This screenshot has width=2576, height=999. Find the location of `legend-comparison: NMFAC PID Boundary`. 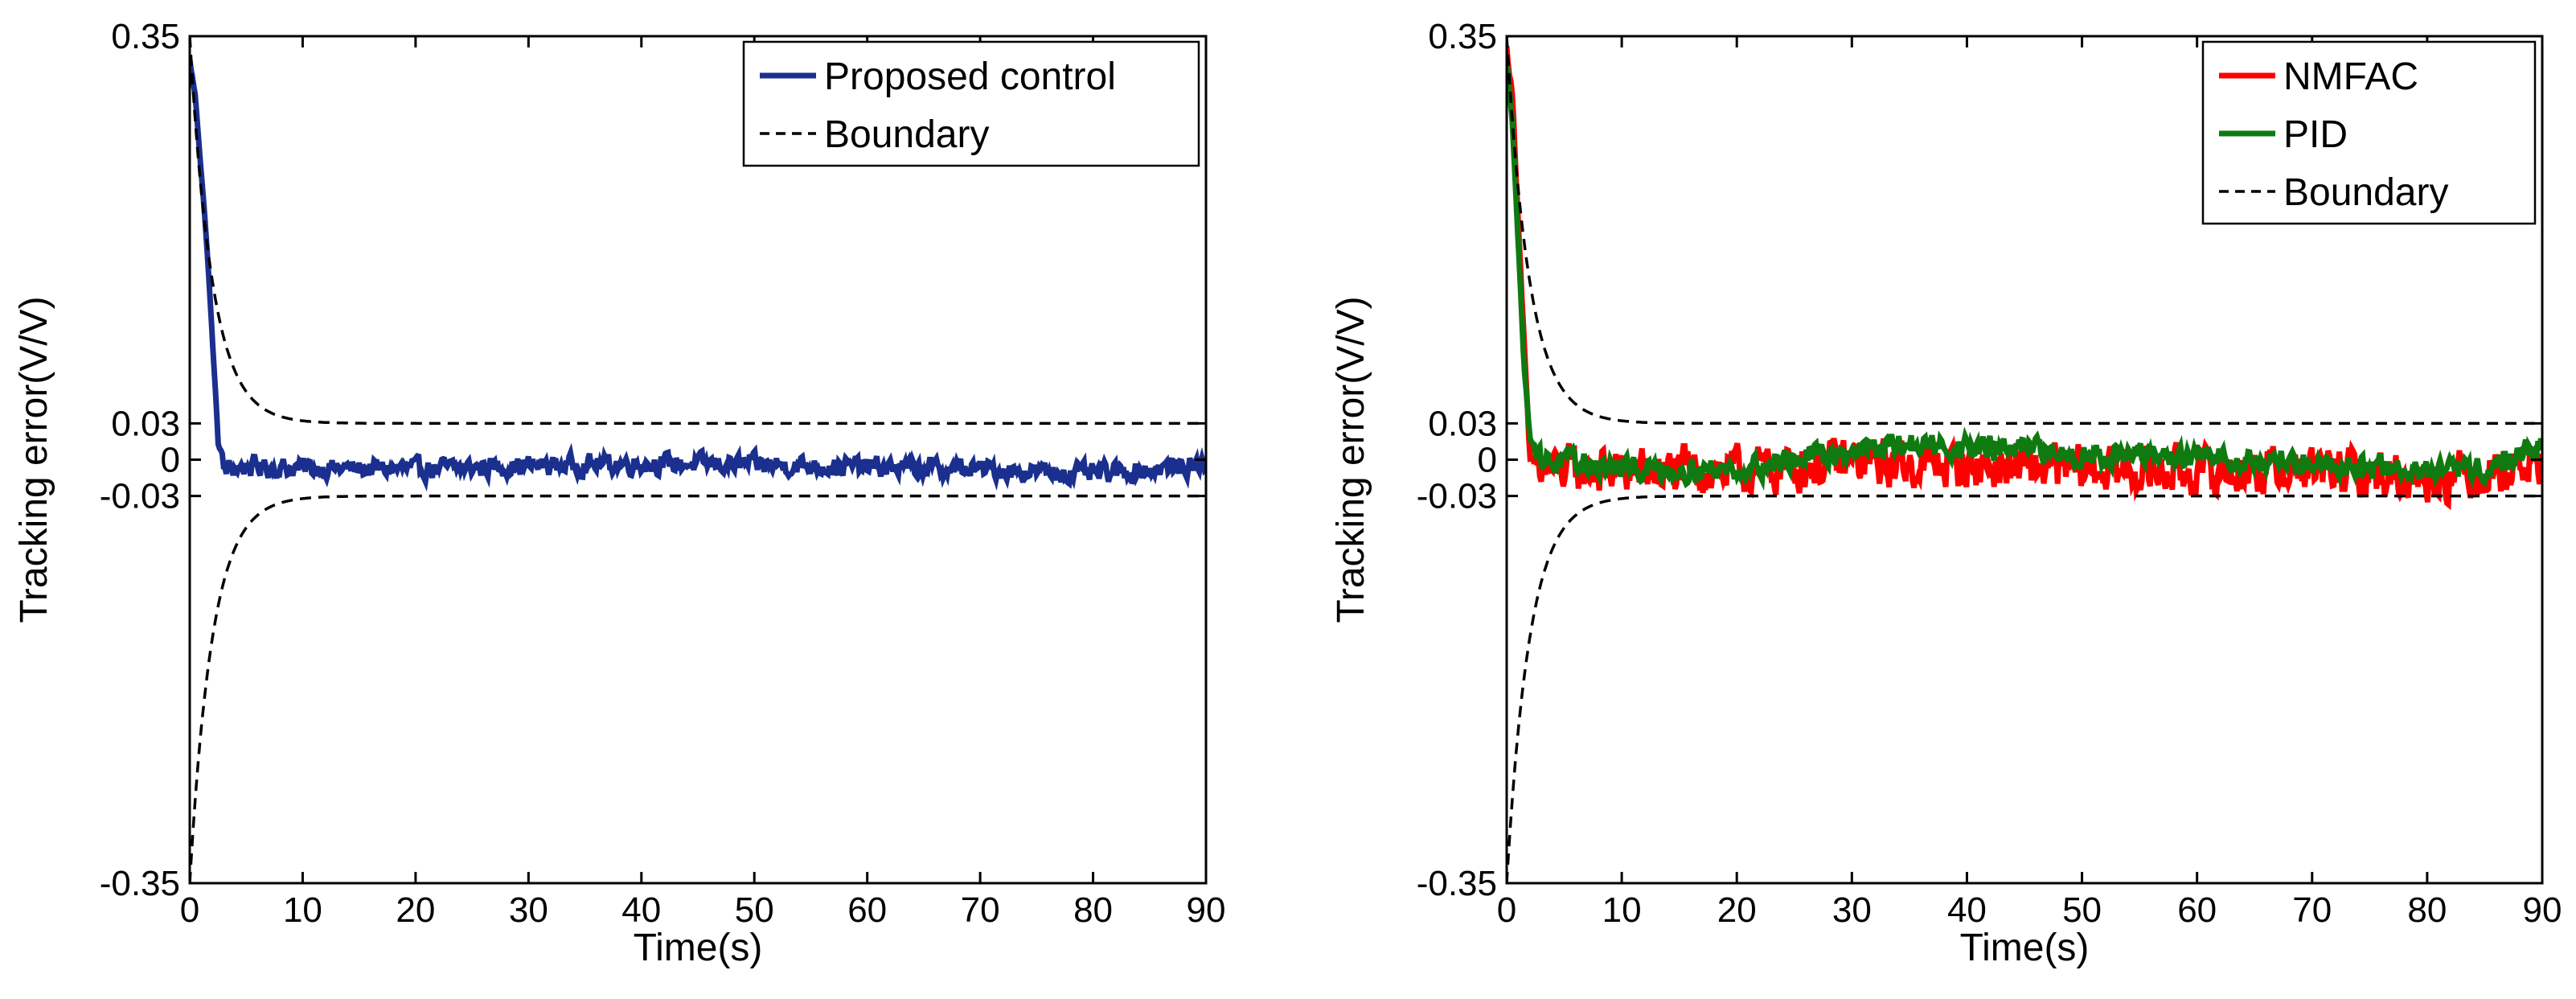

legend-comparison: NMFAC PID Boundary is located at coordinates (2369, 132).